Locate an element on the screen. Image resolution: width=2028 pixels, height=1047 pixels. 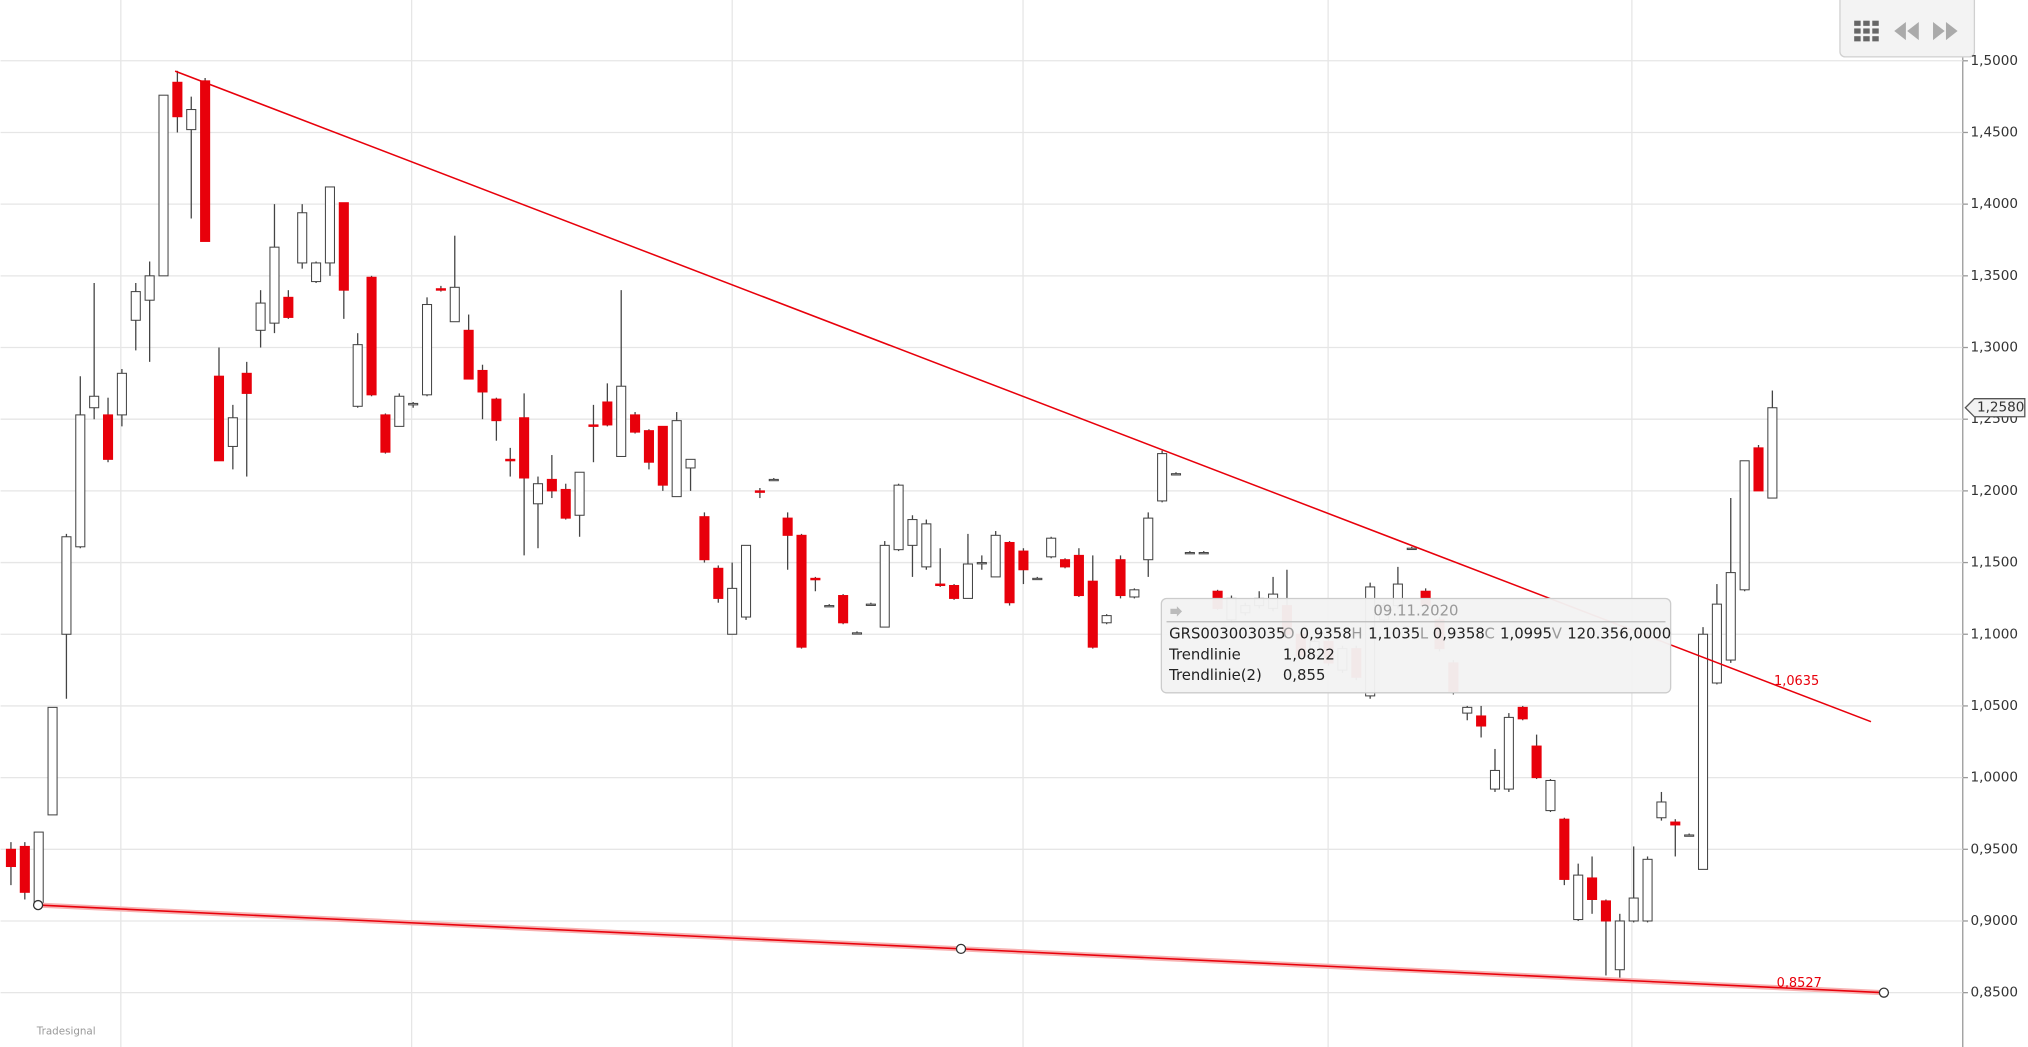
tooltip-key: C is located at coordinates (1490, 634).